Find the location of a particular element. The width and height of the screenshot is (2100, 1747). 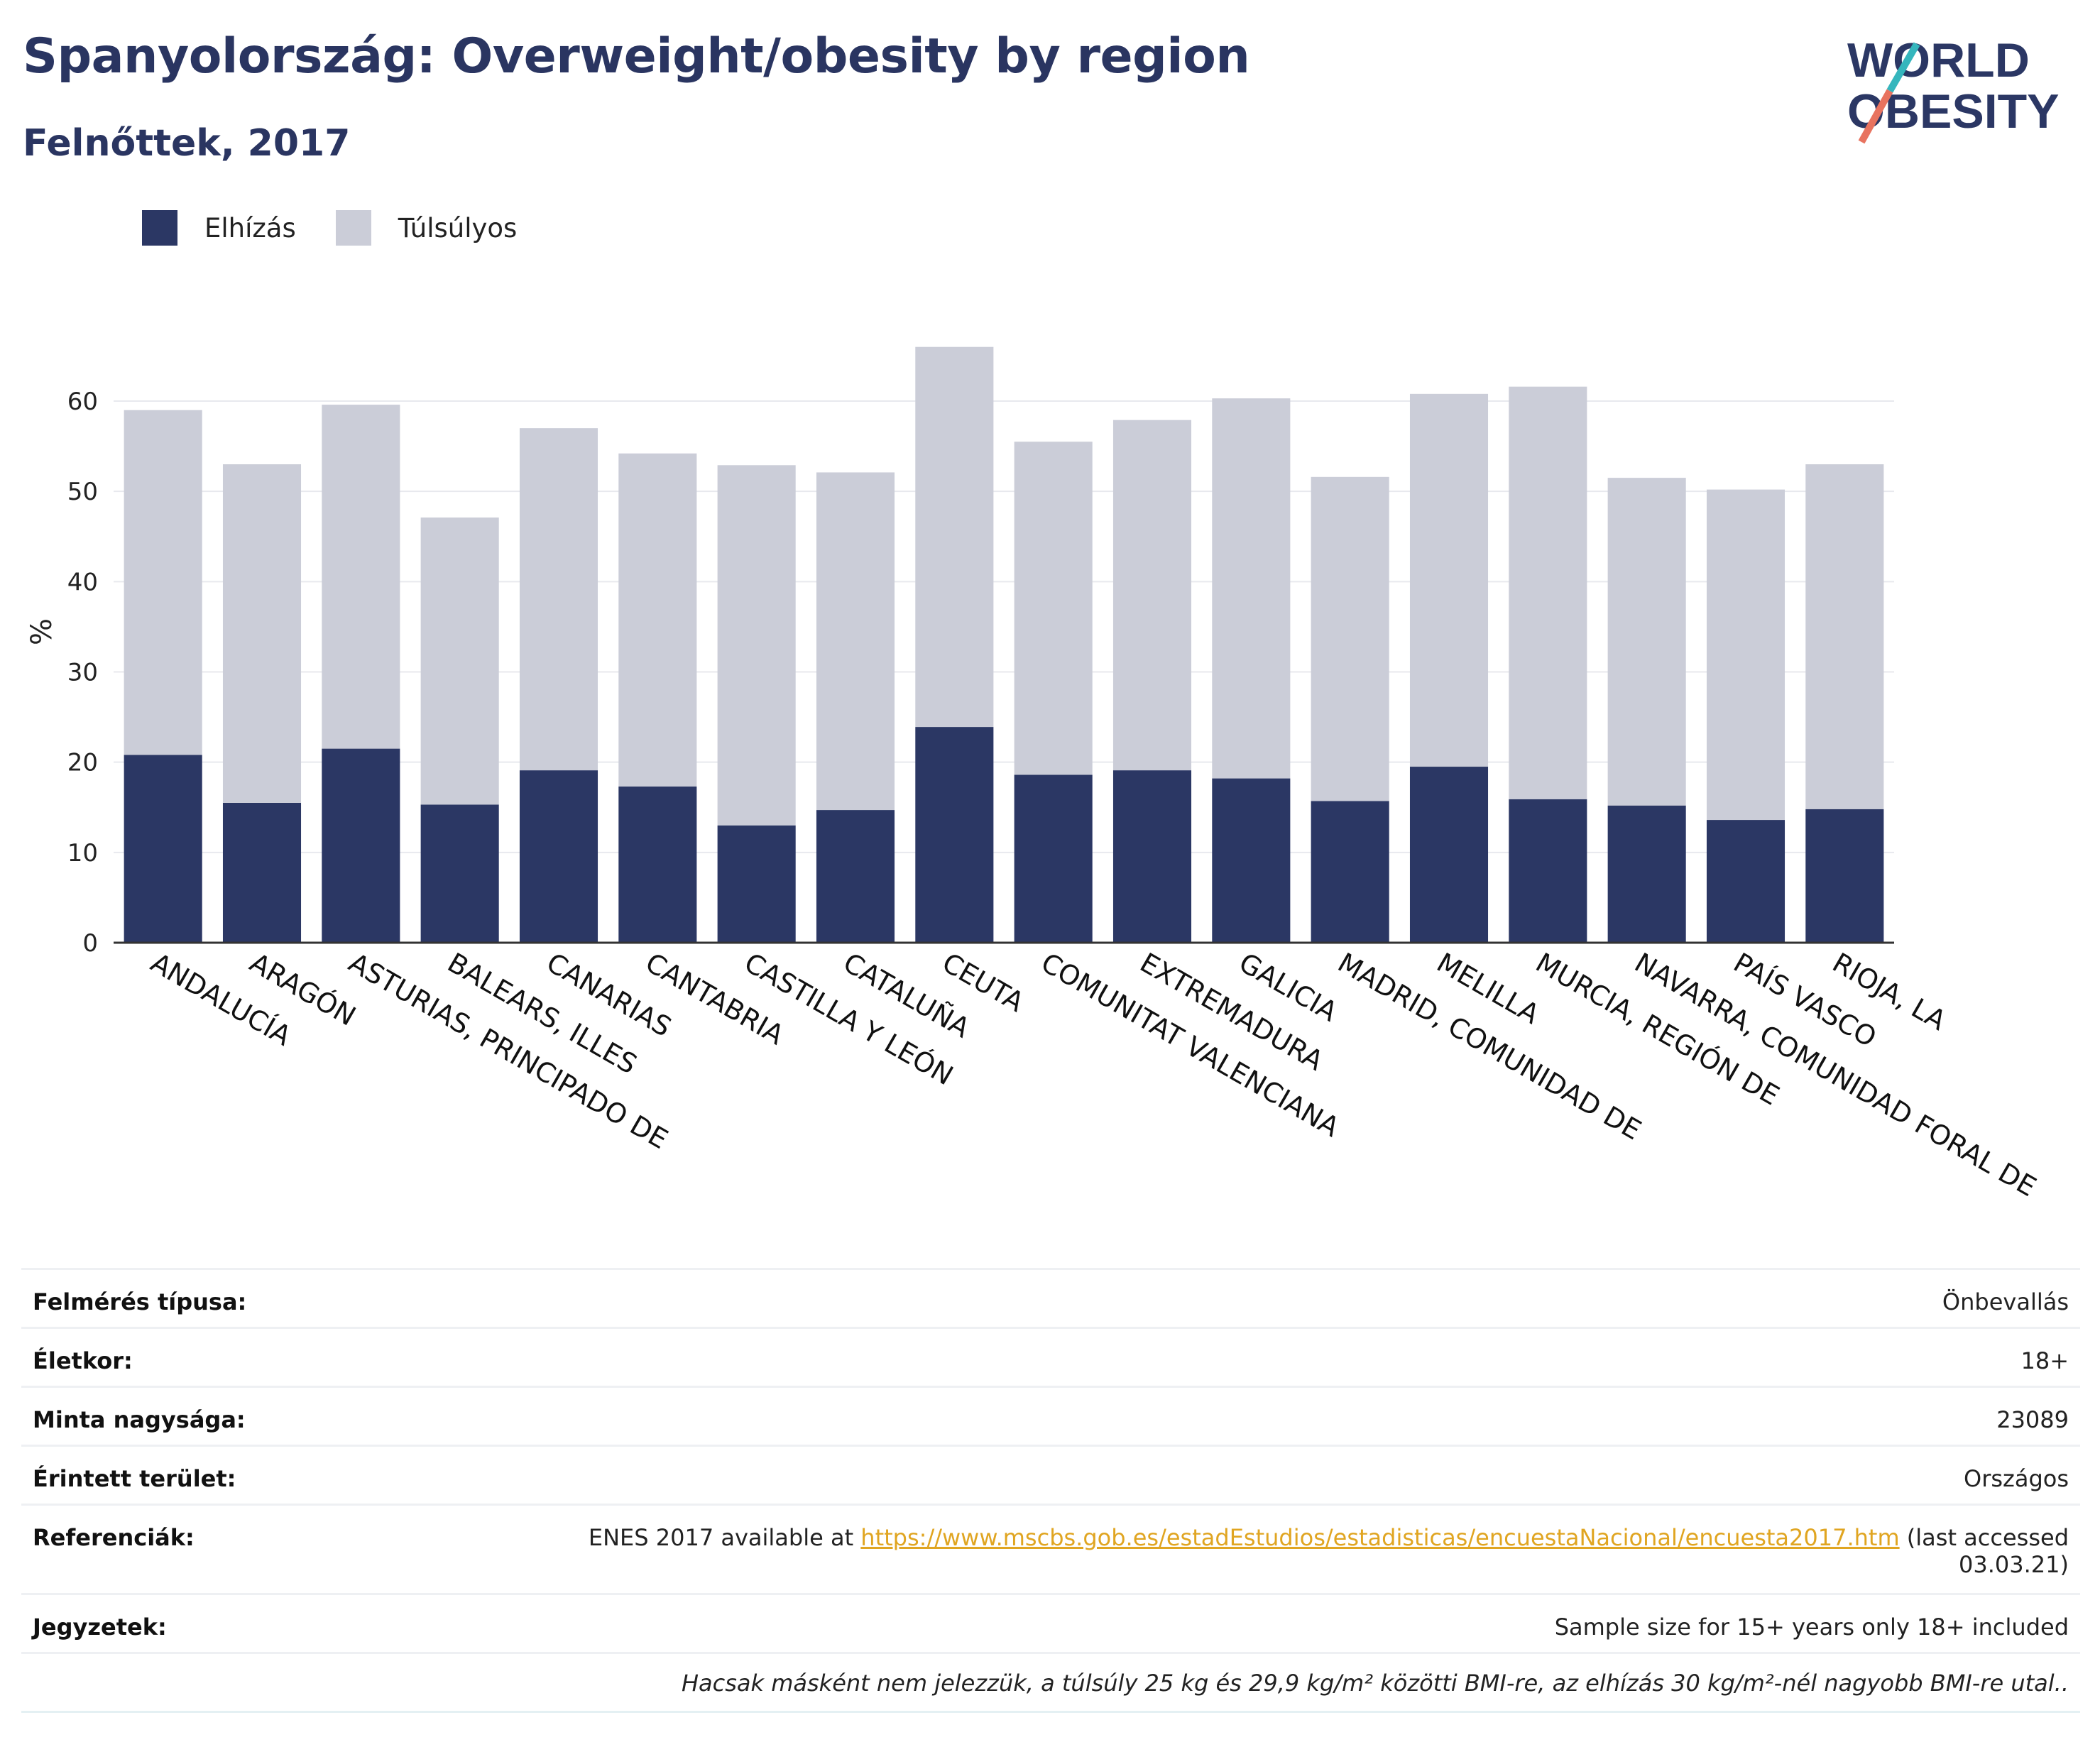

legend-swatch-overweight is located at coordinates (353, 228).